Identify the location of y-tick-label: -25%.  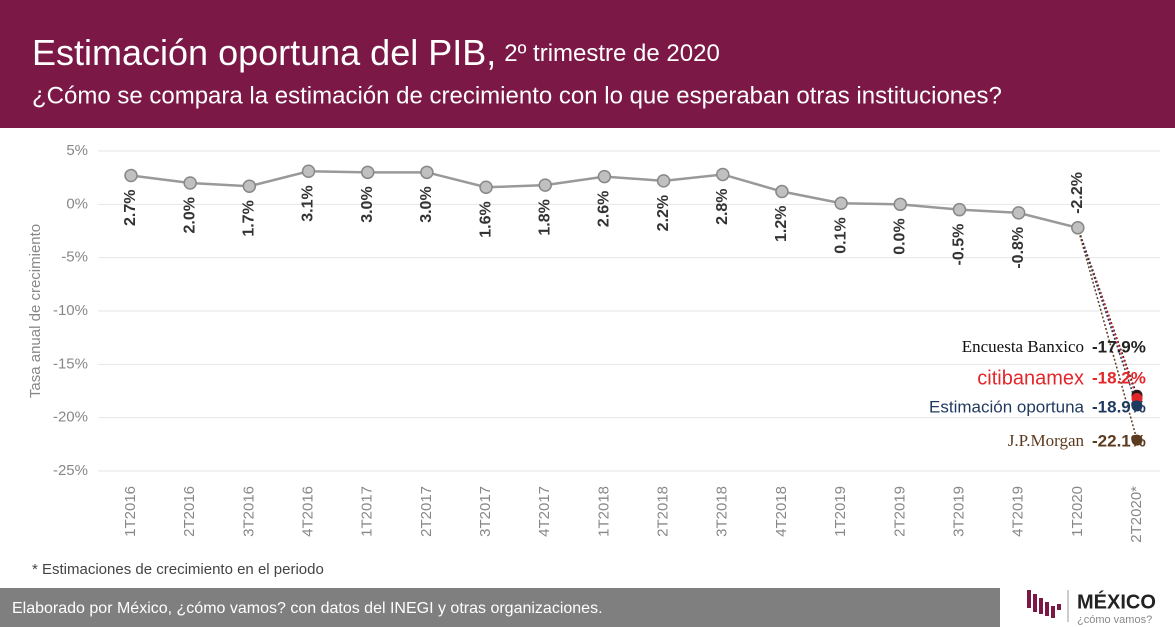
(70, 470).